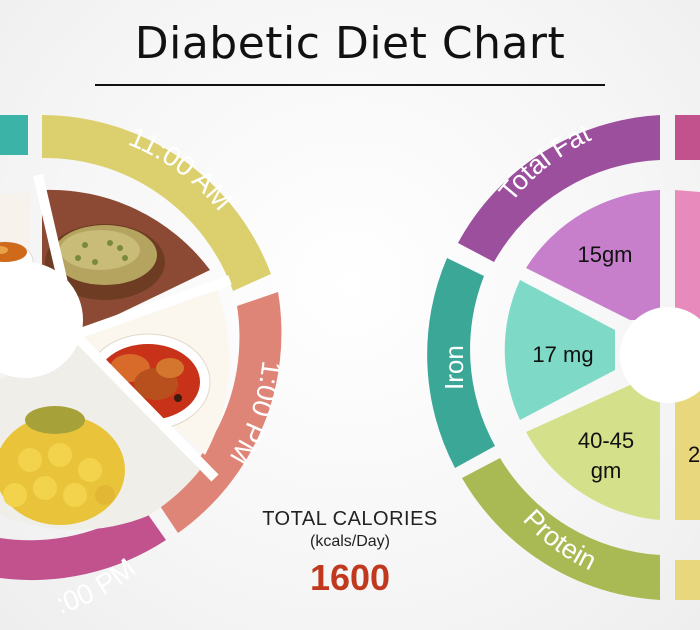  Describe the element at coordinates (694, 454) in the screenshot. I see `value-partial-right: 2` at that location.